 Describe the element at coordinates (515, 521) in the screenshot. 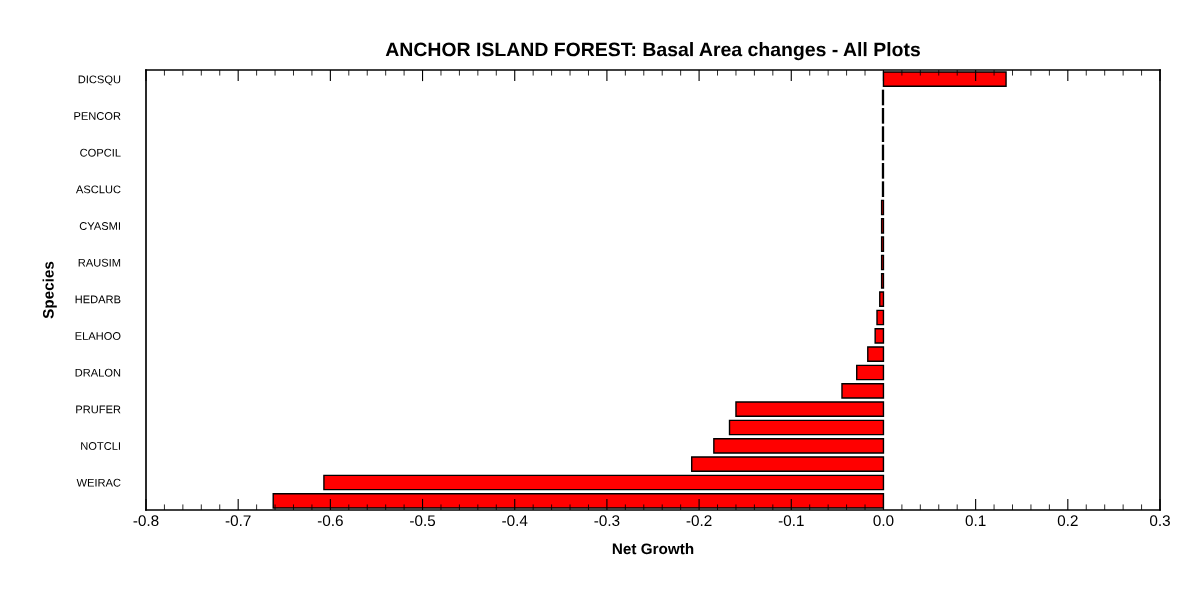

I see `x-tick-label: -0.4` at that location.